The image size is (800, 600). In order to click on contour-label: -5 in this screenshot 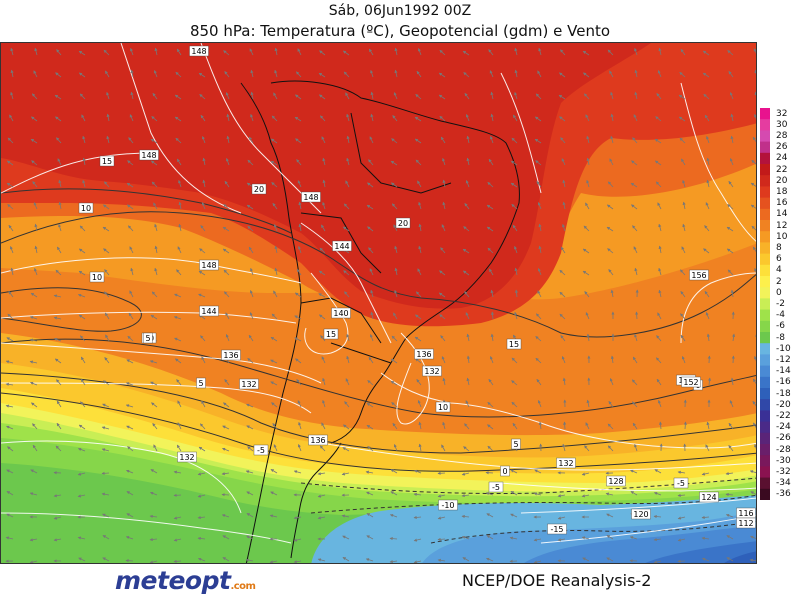, I will do `click(496, 487)`.